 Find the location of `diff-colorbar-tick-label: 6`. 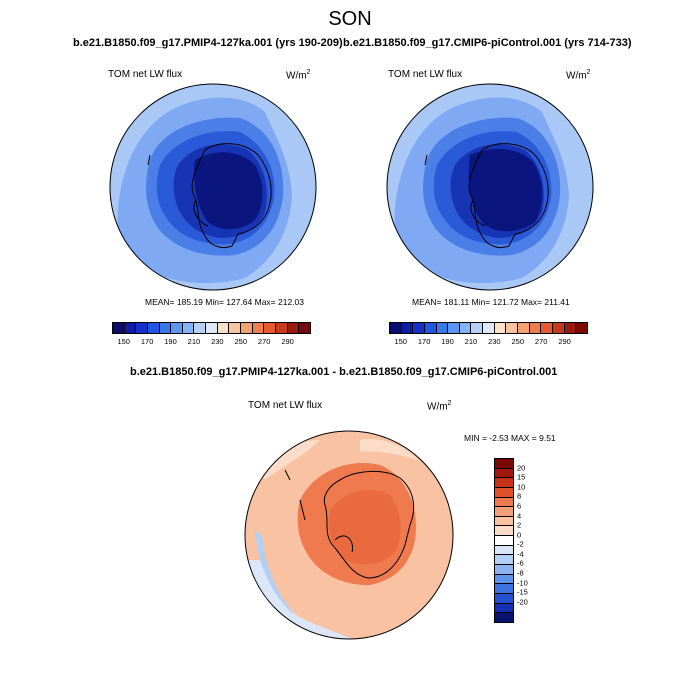

diff-colorbar-tick-label: 6 is located at coordinates (519, 506).